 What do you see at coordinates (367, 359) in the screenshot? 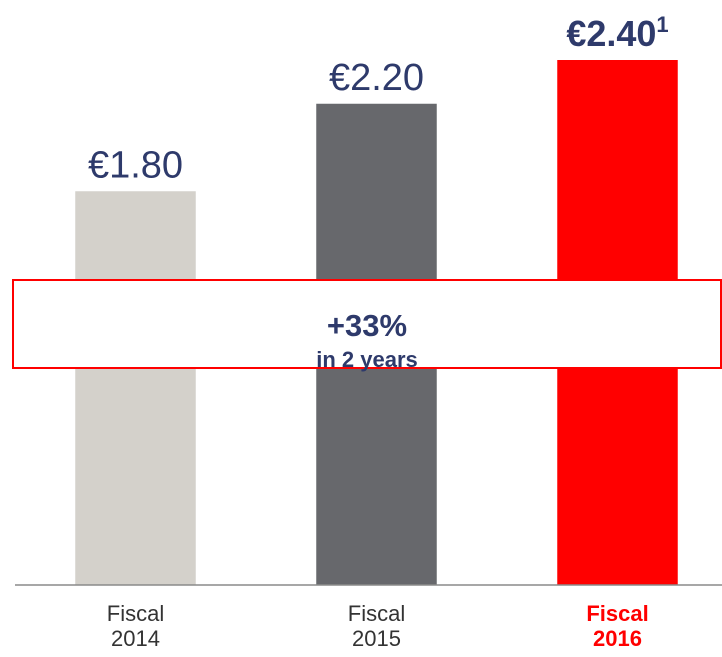
I see `annotation-period: in 2 years` at bounding box center [367, 359].